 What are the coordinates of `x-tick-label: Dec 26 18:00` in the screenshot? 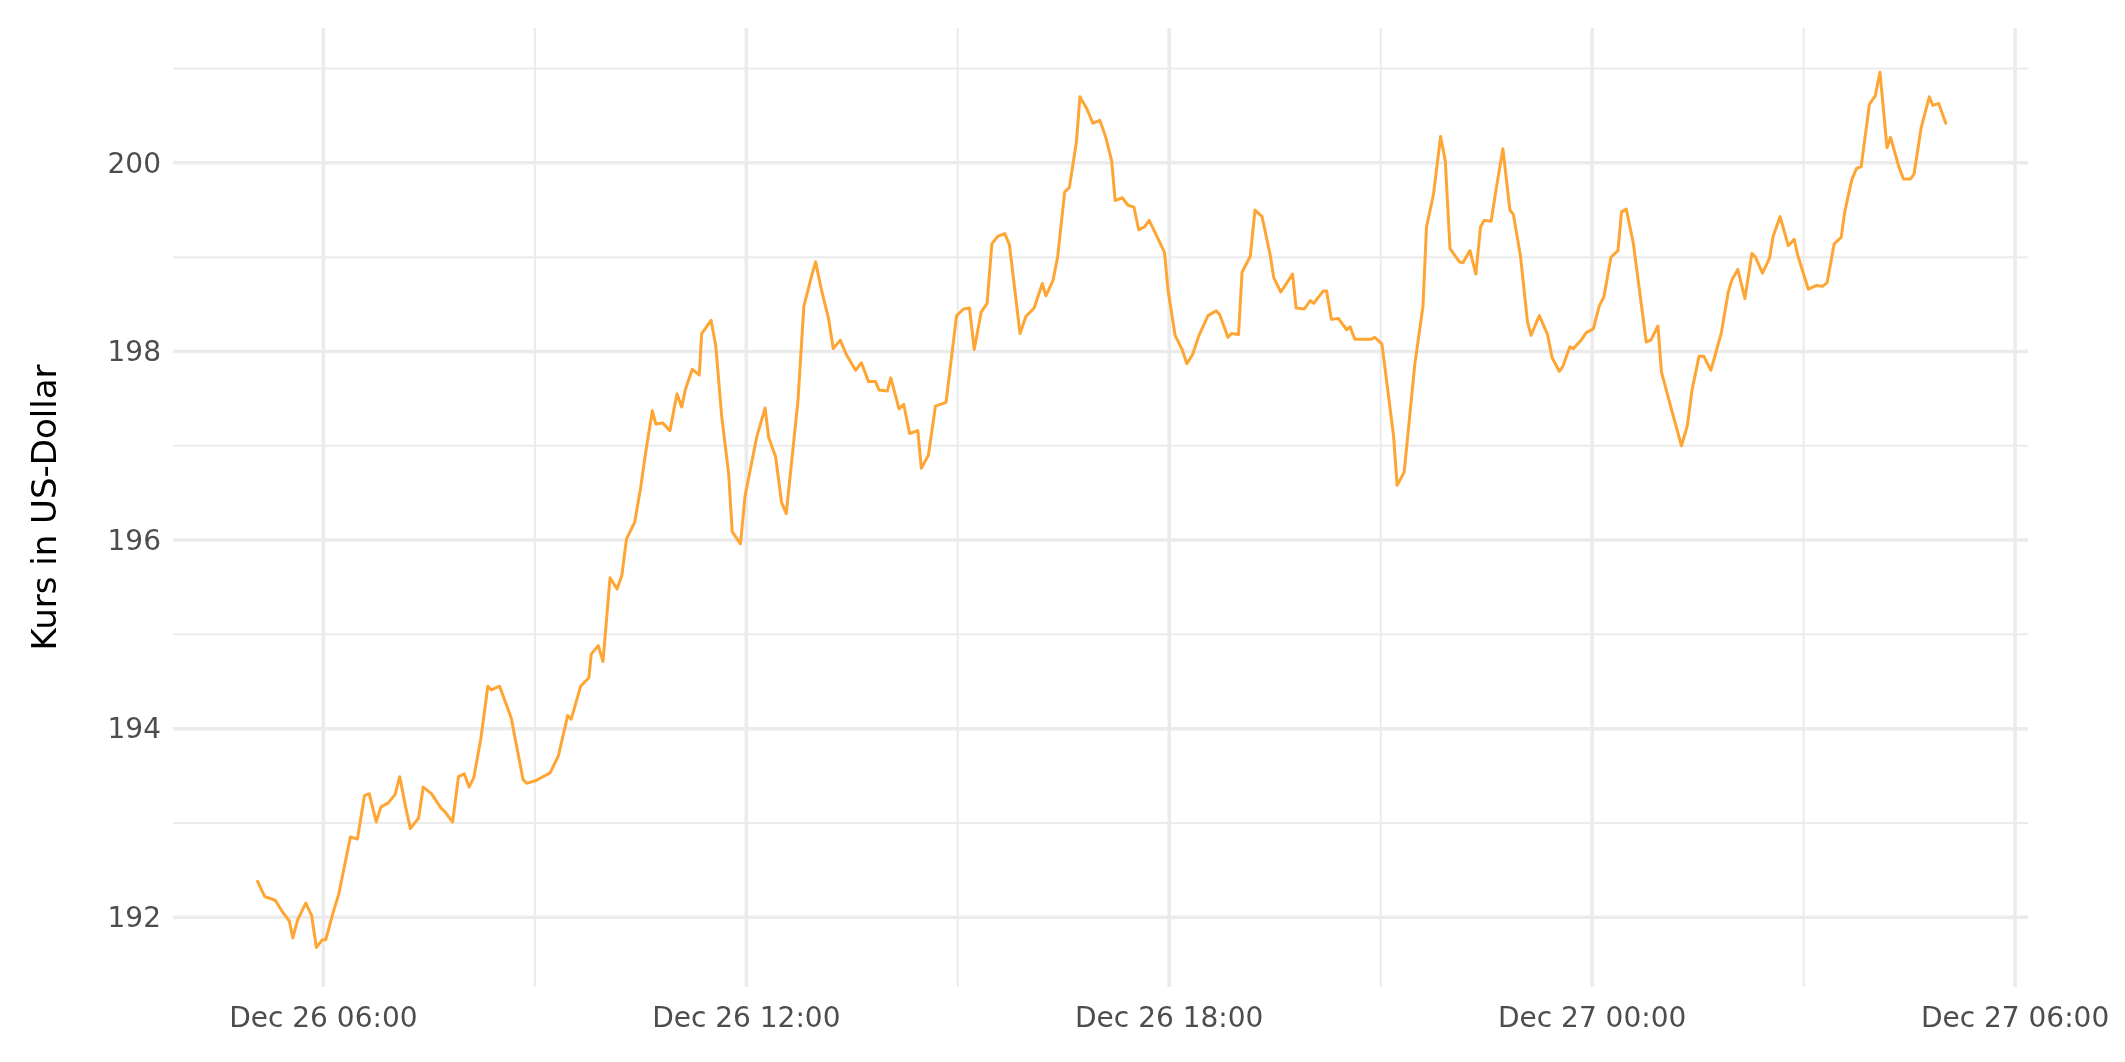 It's located at (1169, 1017).